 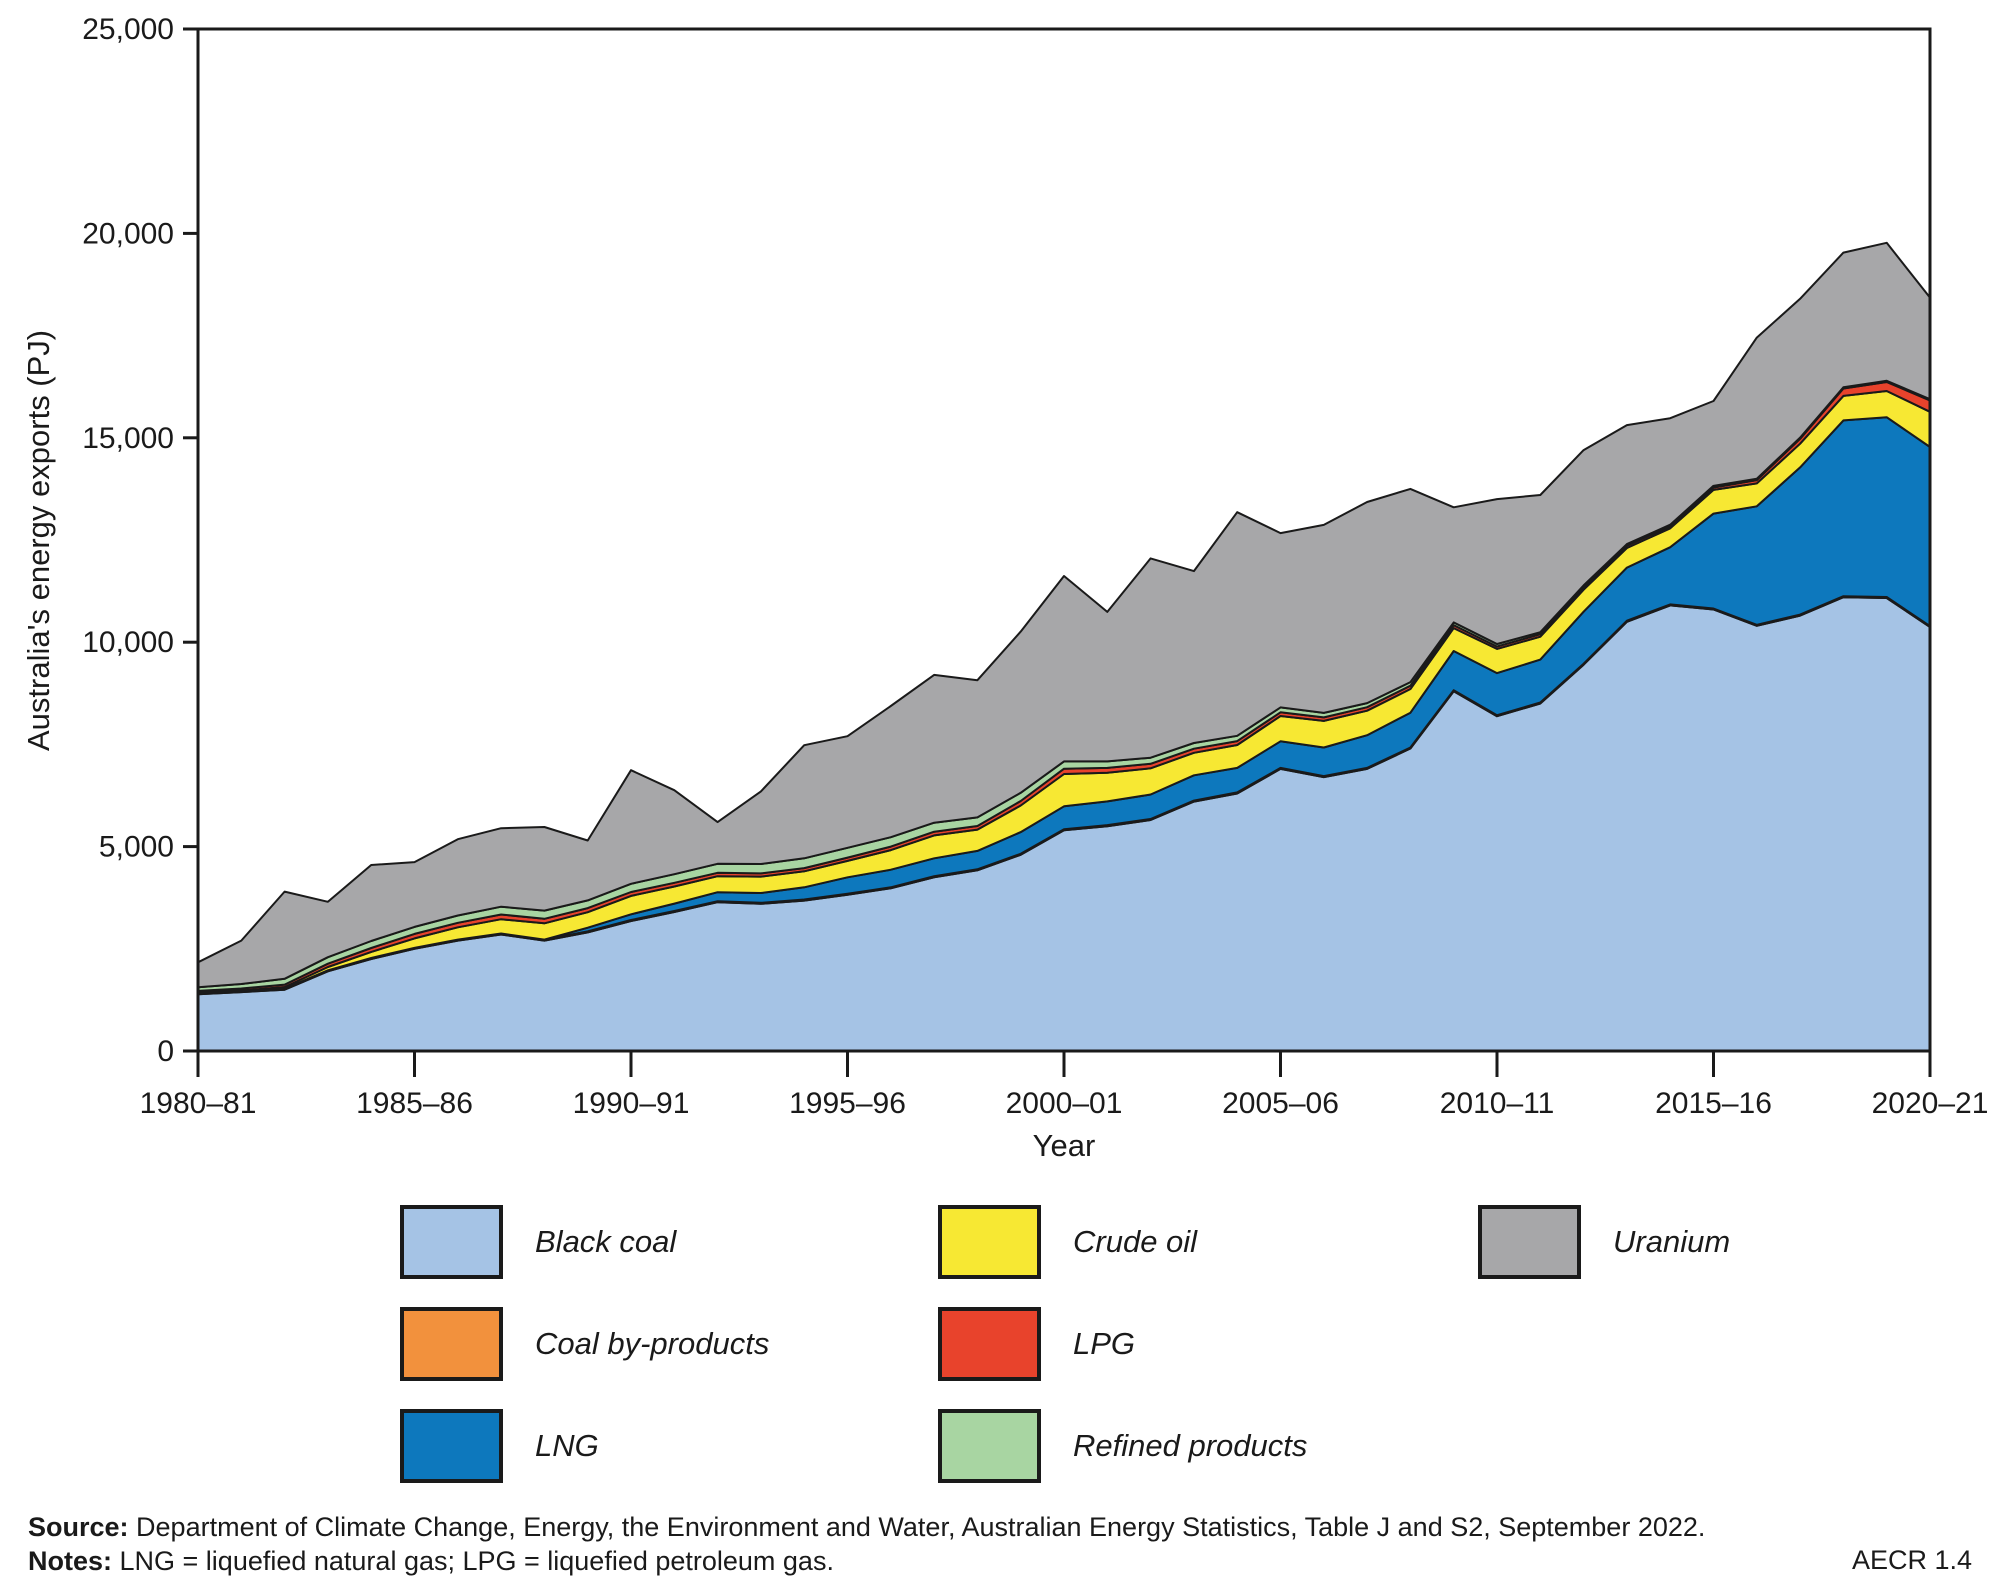 What do you see at coordinates (451, 1242) in the screenshot?
I see `black-coal-swatch` at bounding box center [451, 1242].